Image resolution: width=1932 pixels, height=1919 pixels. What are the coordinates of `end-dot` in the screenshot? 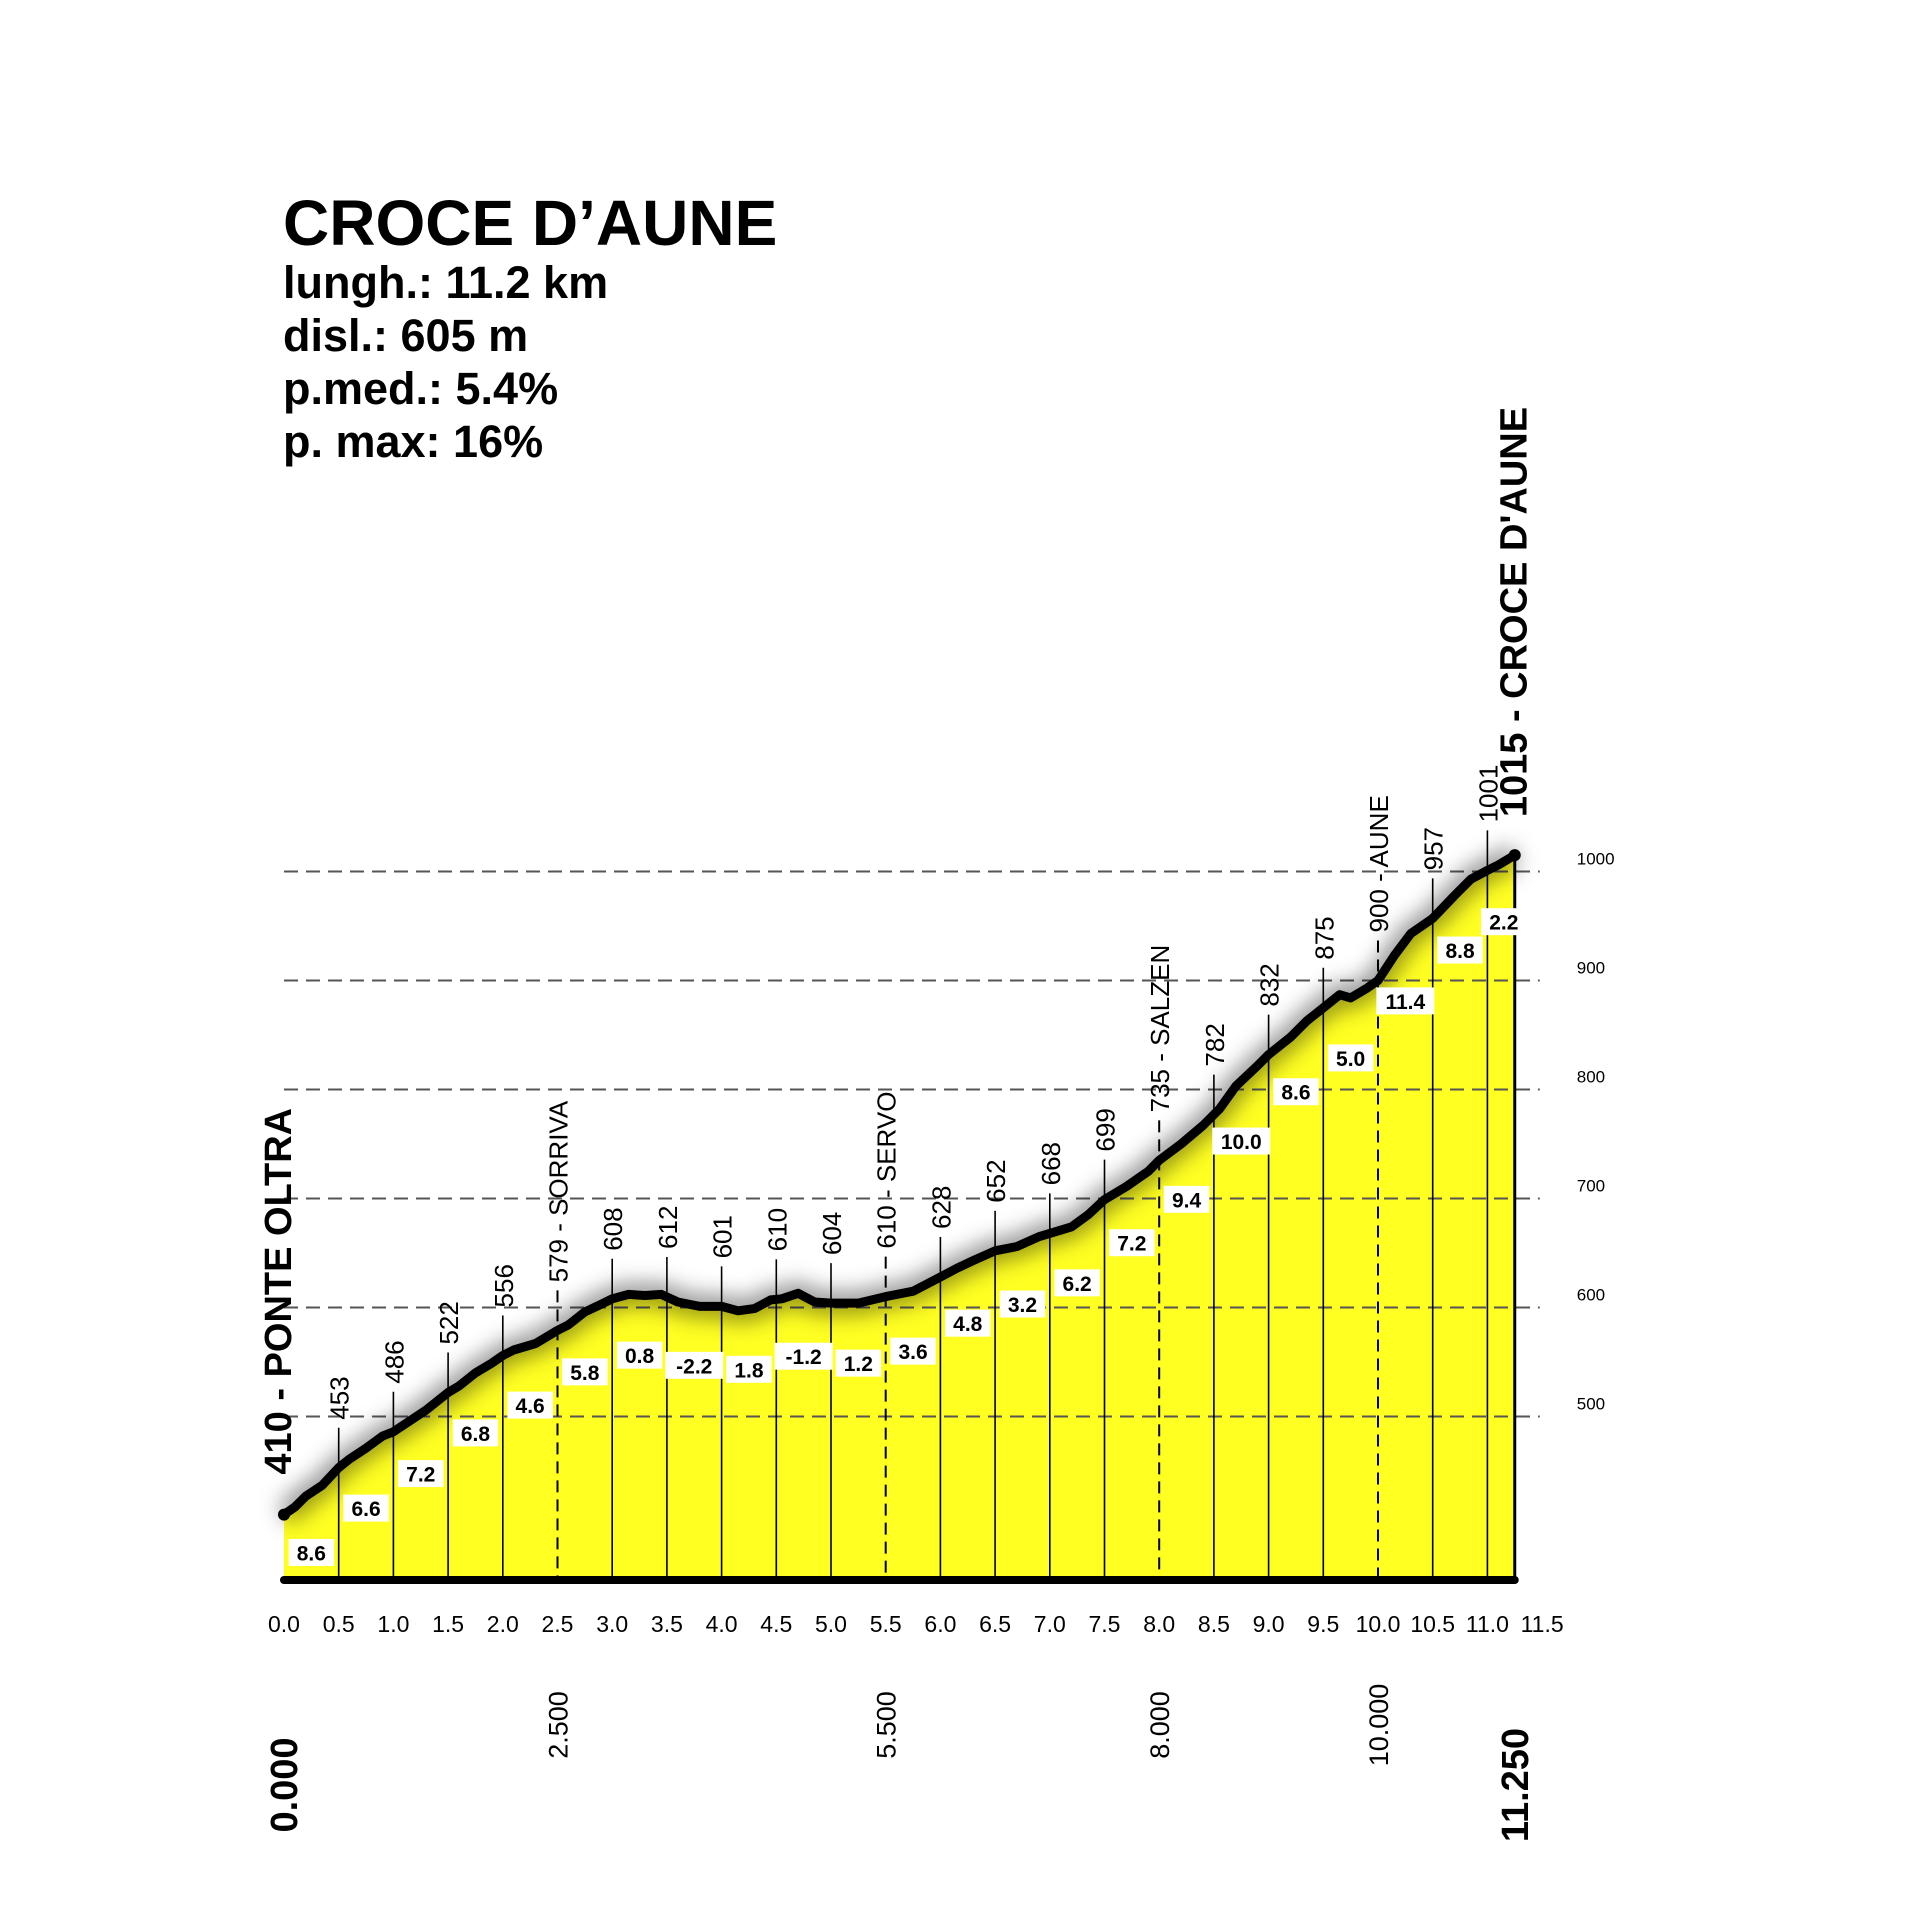 It's located at (1514, 855).